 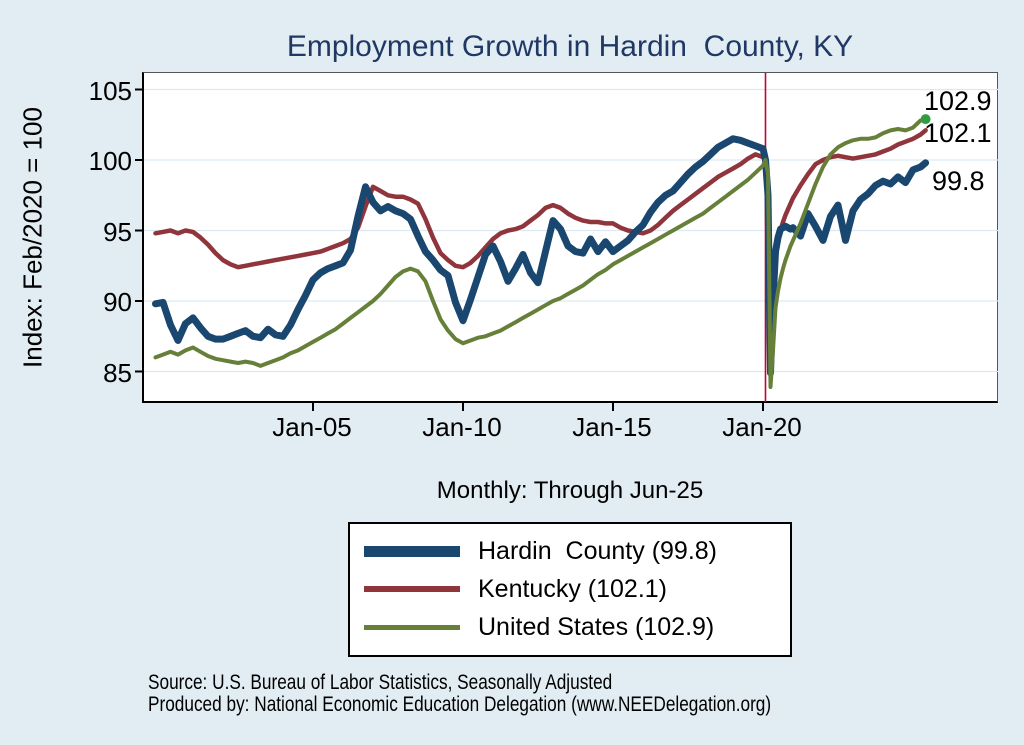 I want to click on kentucky-line-swatch, so click(x=412, y=589).